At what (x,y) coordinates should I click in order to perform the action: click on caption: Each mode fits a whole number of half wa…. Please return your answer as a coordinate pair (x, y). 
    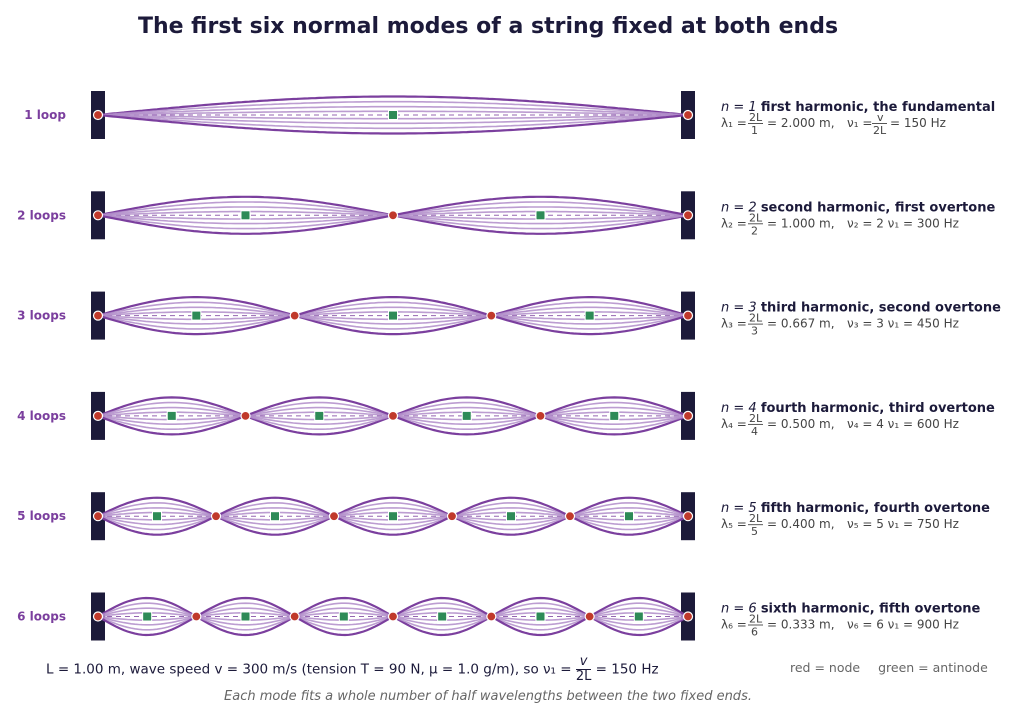
    Looking at the image, I should click on (488, 696).